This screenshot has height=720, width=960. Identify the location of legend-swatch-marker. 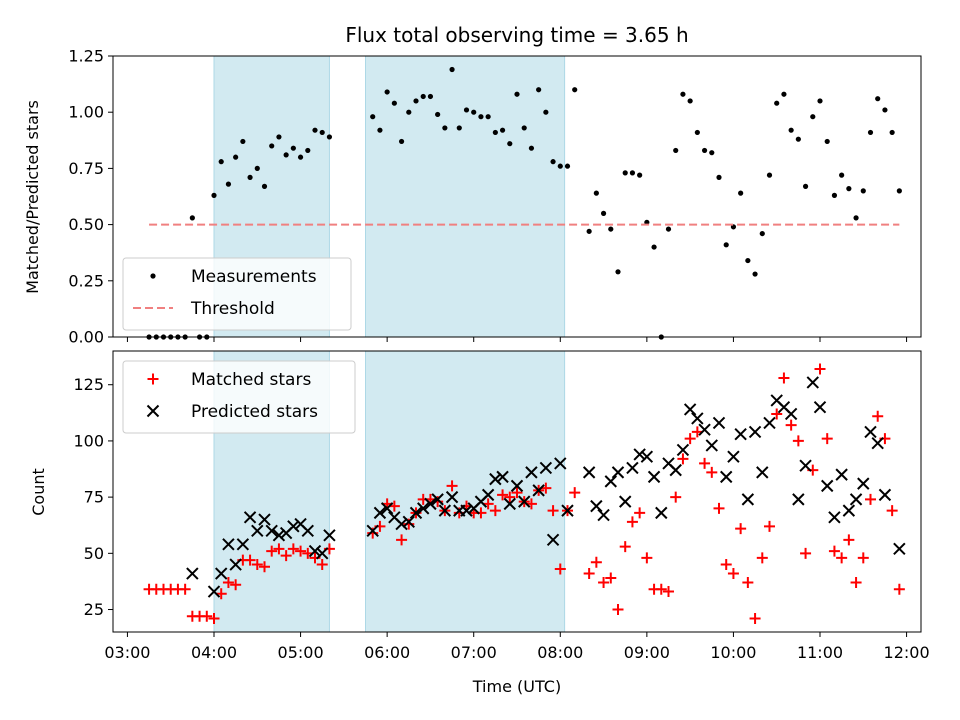
(153, 379).